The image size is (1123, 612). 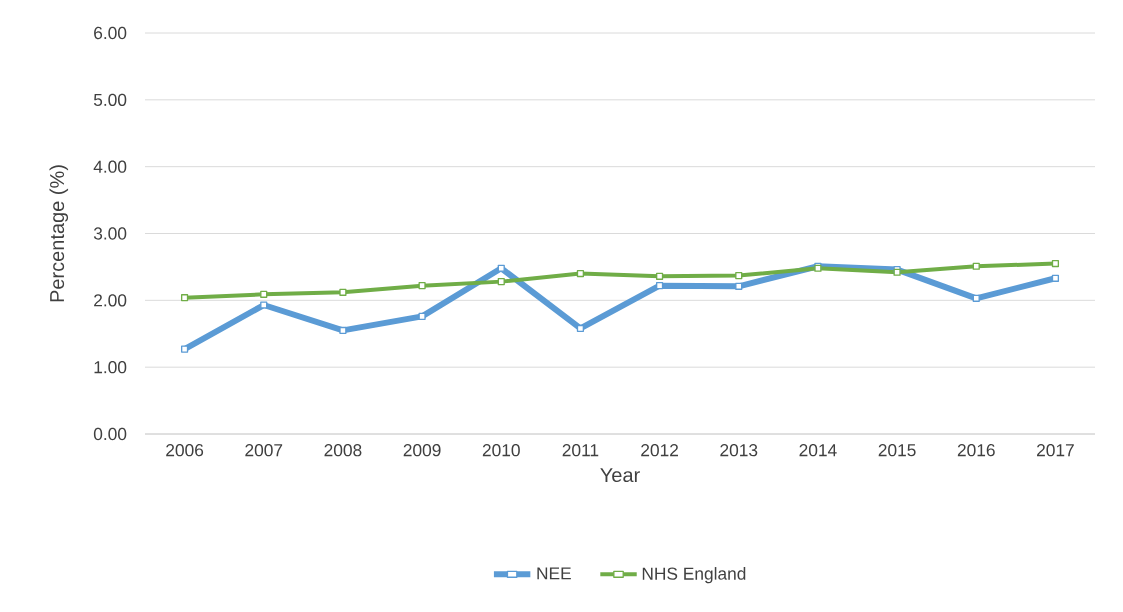 I want to click on y-tick-label: 5.00, so click(x=110, y=99).